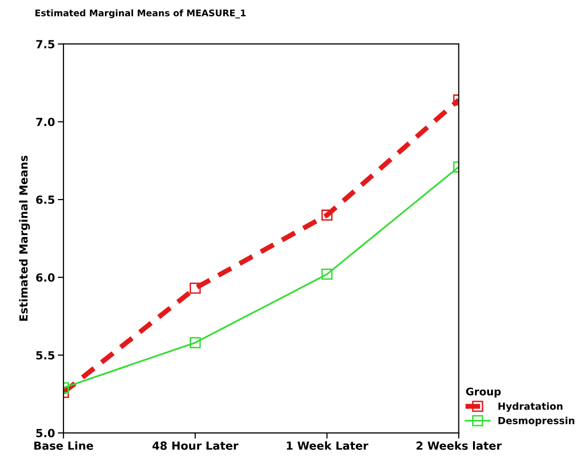 This screenshot has height=463, width=577. Describe the element at coordinates (45, 44) in the screenshot. I see `y-tick-label: 7.5` at that location.